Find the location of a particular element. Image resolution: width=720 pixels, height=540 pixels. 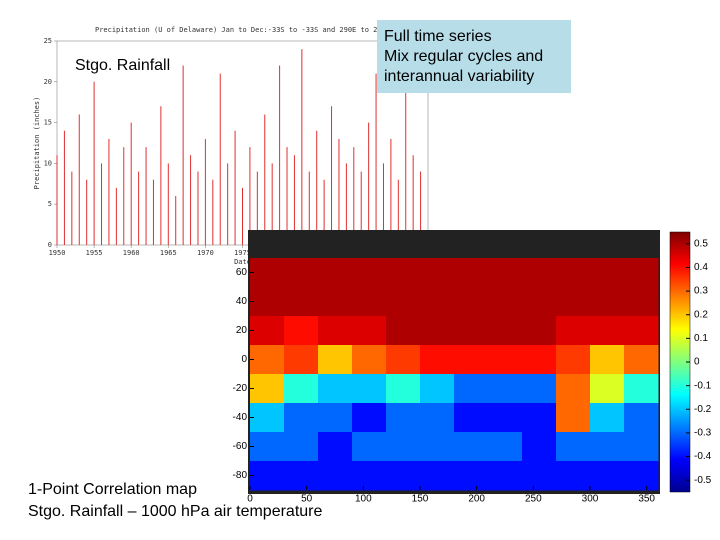

colorbar-tick-label: -0.2 is located at coordinates (703, 409).